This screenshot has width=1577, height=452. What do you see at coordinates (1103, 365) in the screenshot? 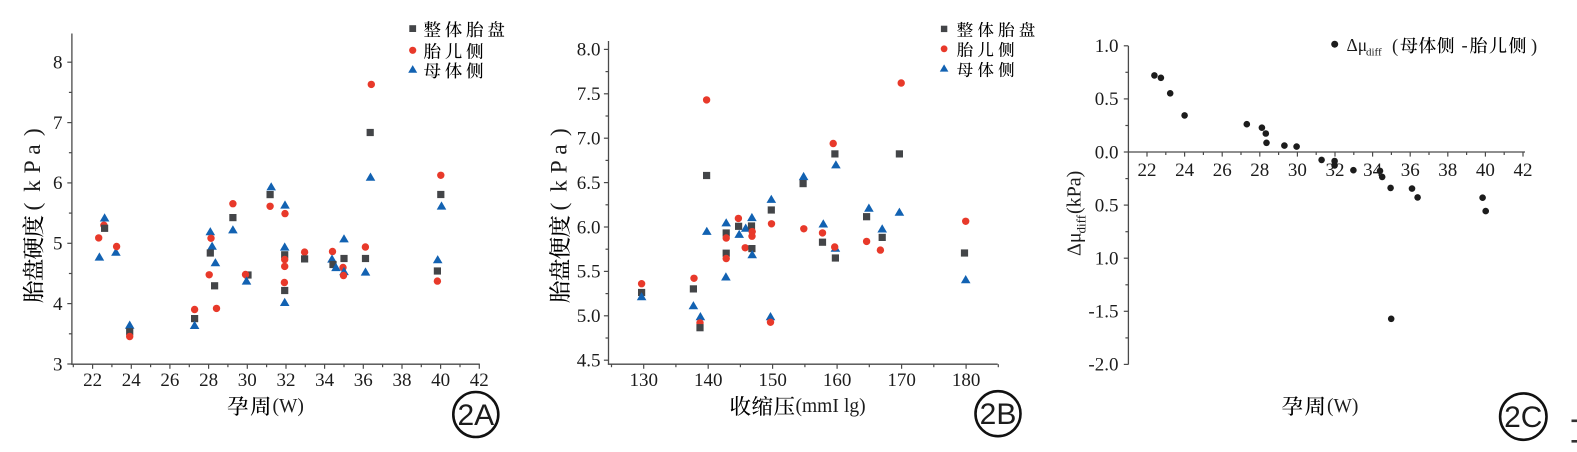
I see `svg-text: -2.0` at bounding box center [1103, 365].